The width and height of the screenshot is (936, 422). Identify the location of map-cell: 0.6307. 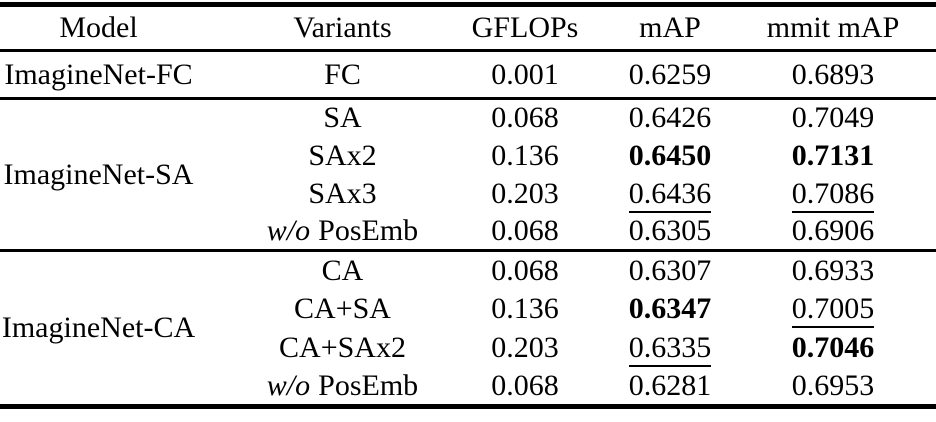
(670, 270).